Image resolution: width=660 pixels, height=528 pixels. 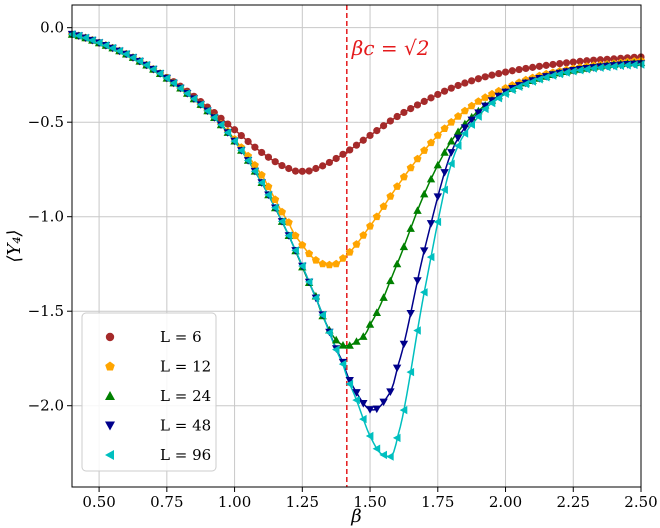 I want to click on y-tick-label: −1.0, so click(x=46, y=217).